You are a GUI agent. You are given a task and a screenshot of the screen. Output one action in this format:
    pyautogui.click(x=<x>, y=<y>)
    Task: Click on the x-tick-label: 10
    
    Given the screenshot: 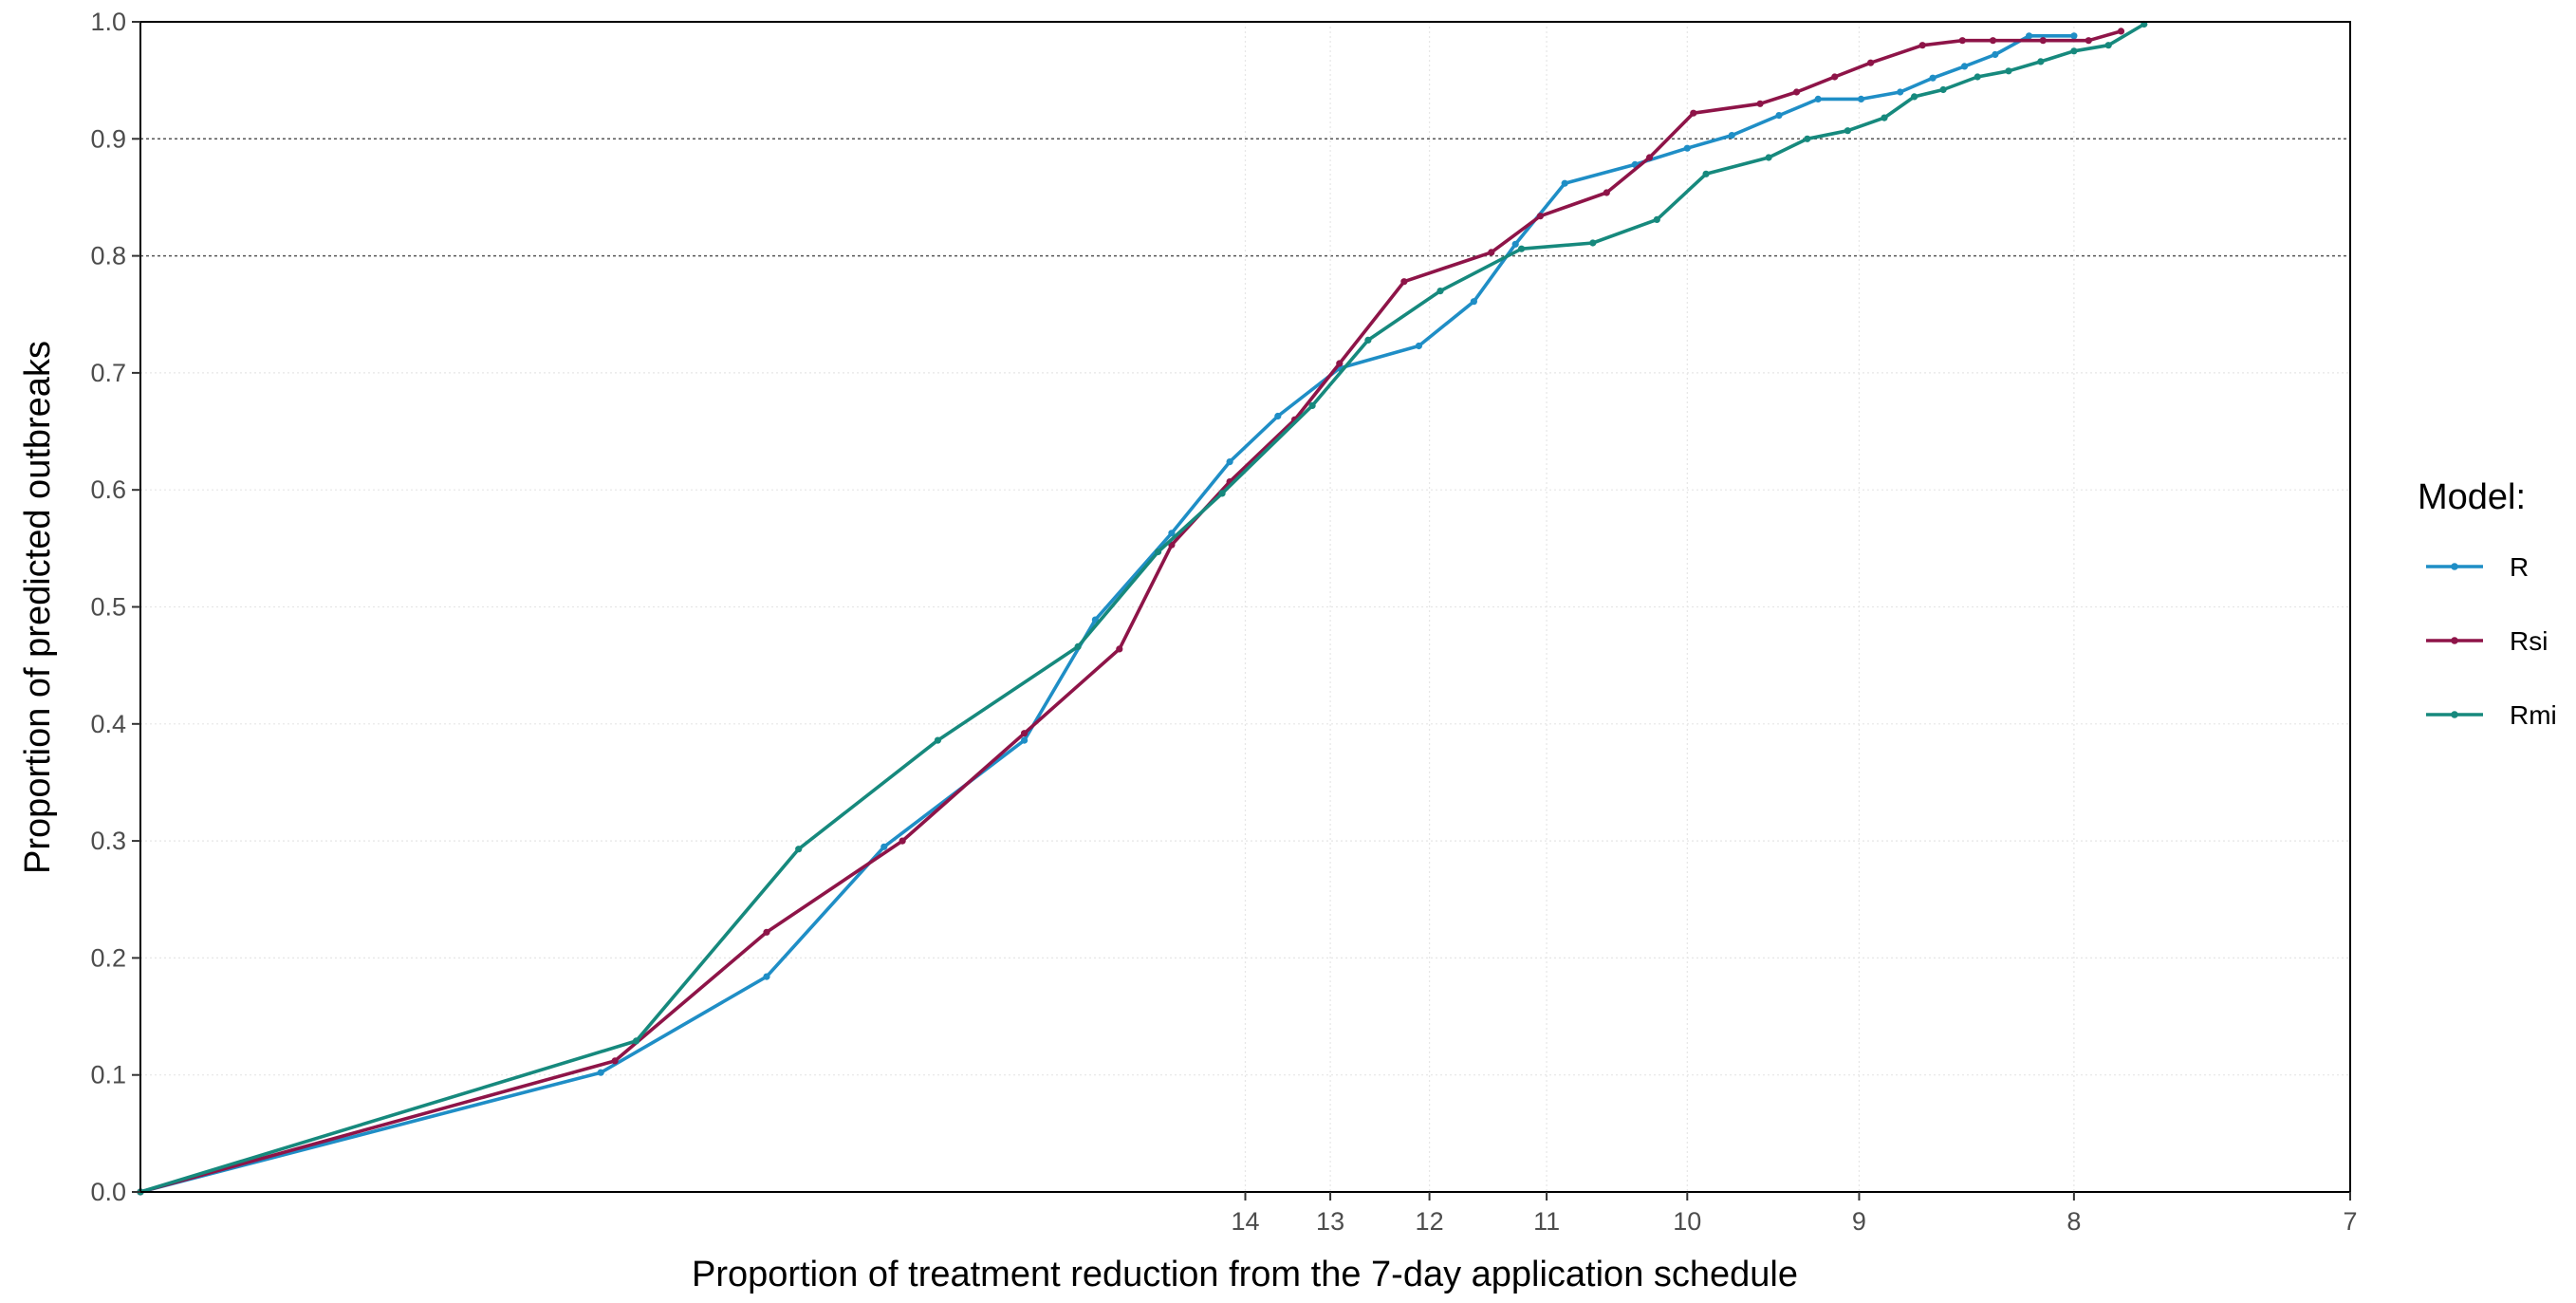 What is the action you would take?
    pyautogui.click(x=1687, y=1221)
    